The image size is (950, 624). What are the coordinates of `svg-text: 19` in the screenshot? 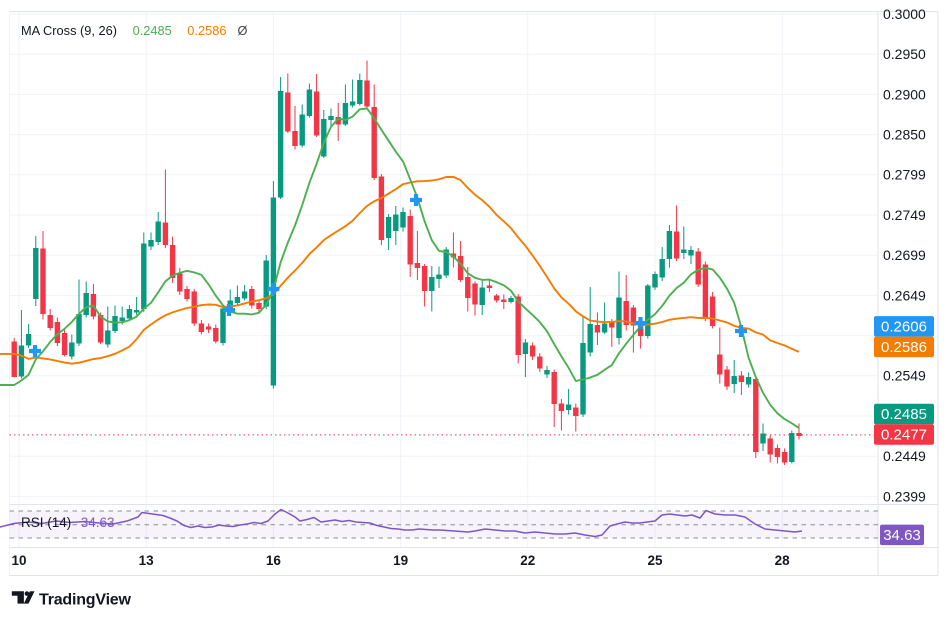 It's located at (400, 560).